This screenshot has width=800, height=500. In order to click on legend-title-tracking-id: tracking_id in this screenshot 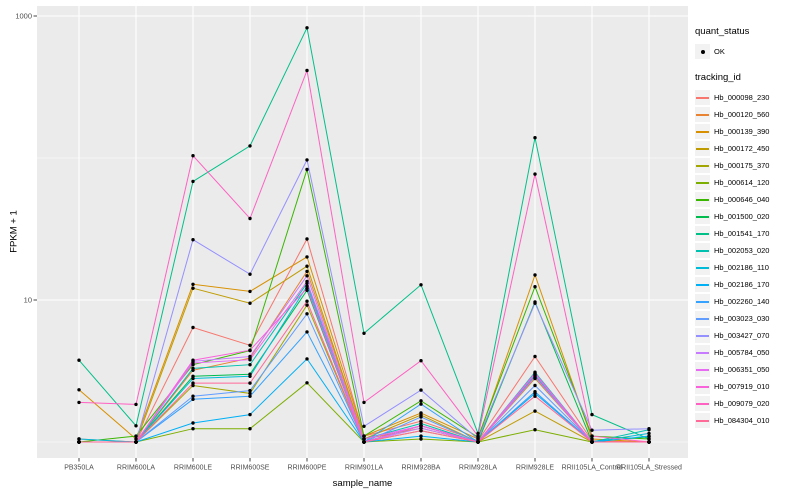, I will do `click(718, 77)`.